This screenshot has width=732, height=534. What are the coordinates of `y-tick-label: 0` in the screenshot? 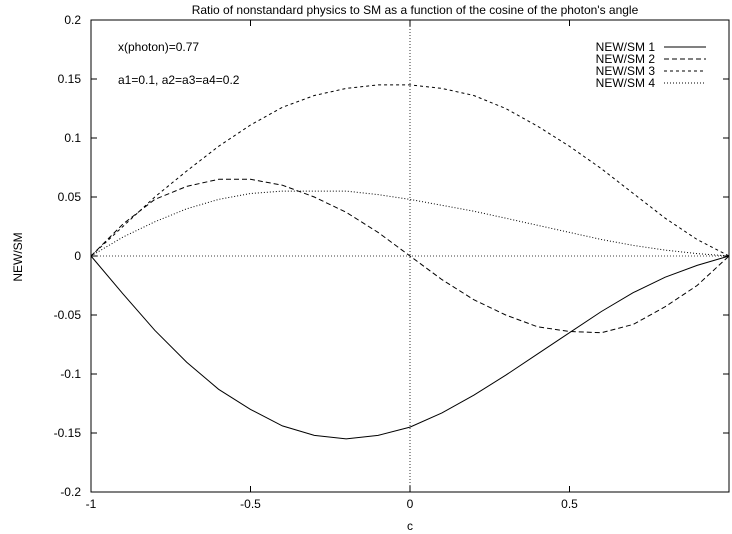 It's located at (77, 256).